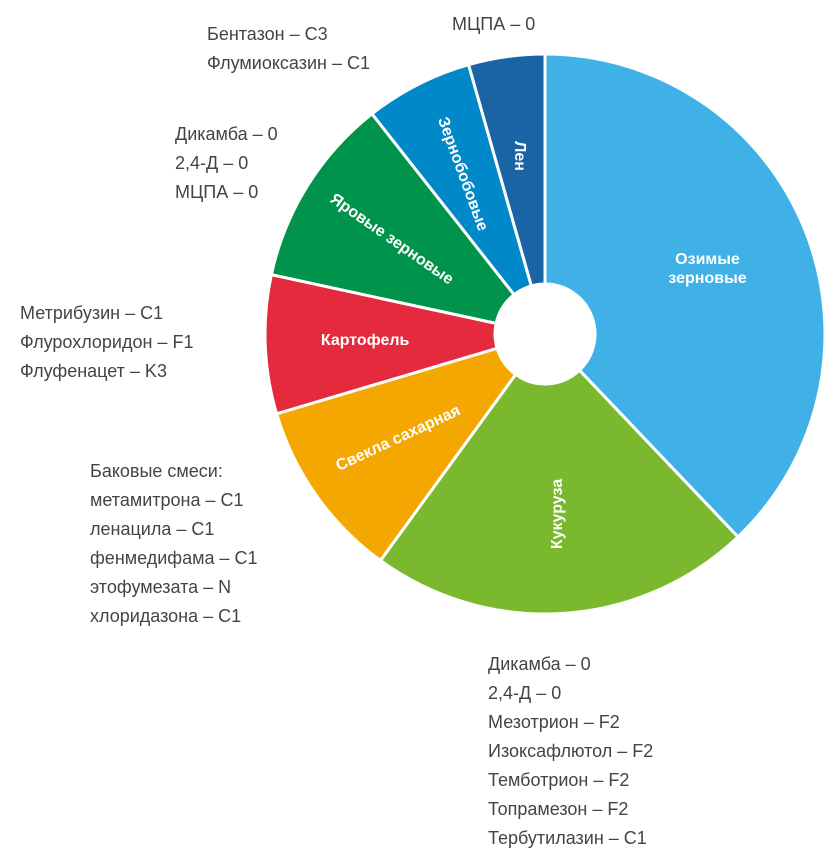  Describe the element at coordinates (156, 471) in the screenshot. I see `annotation-line: Баковые смеси:` at that location.